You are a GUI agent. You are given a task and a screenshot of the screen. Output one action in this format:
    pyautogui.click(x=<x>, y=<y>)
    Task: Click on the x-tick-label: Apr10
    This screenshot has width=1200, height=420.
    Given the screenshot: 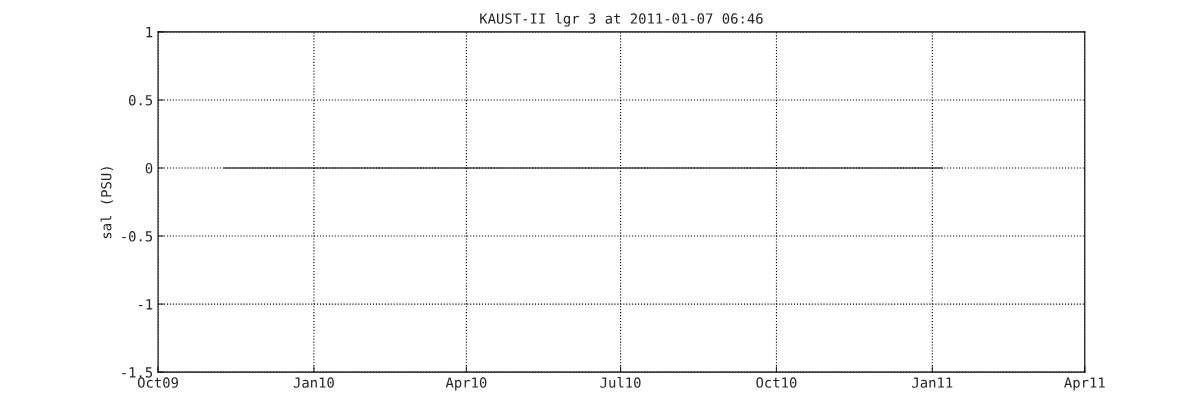 What is the action you would take?
    pyautogui.click(x=466, y=384)
    